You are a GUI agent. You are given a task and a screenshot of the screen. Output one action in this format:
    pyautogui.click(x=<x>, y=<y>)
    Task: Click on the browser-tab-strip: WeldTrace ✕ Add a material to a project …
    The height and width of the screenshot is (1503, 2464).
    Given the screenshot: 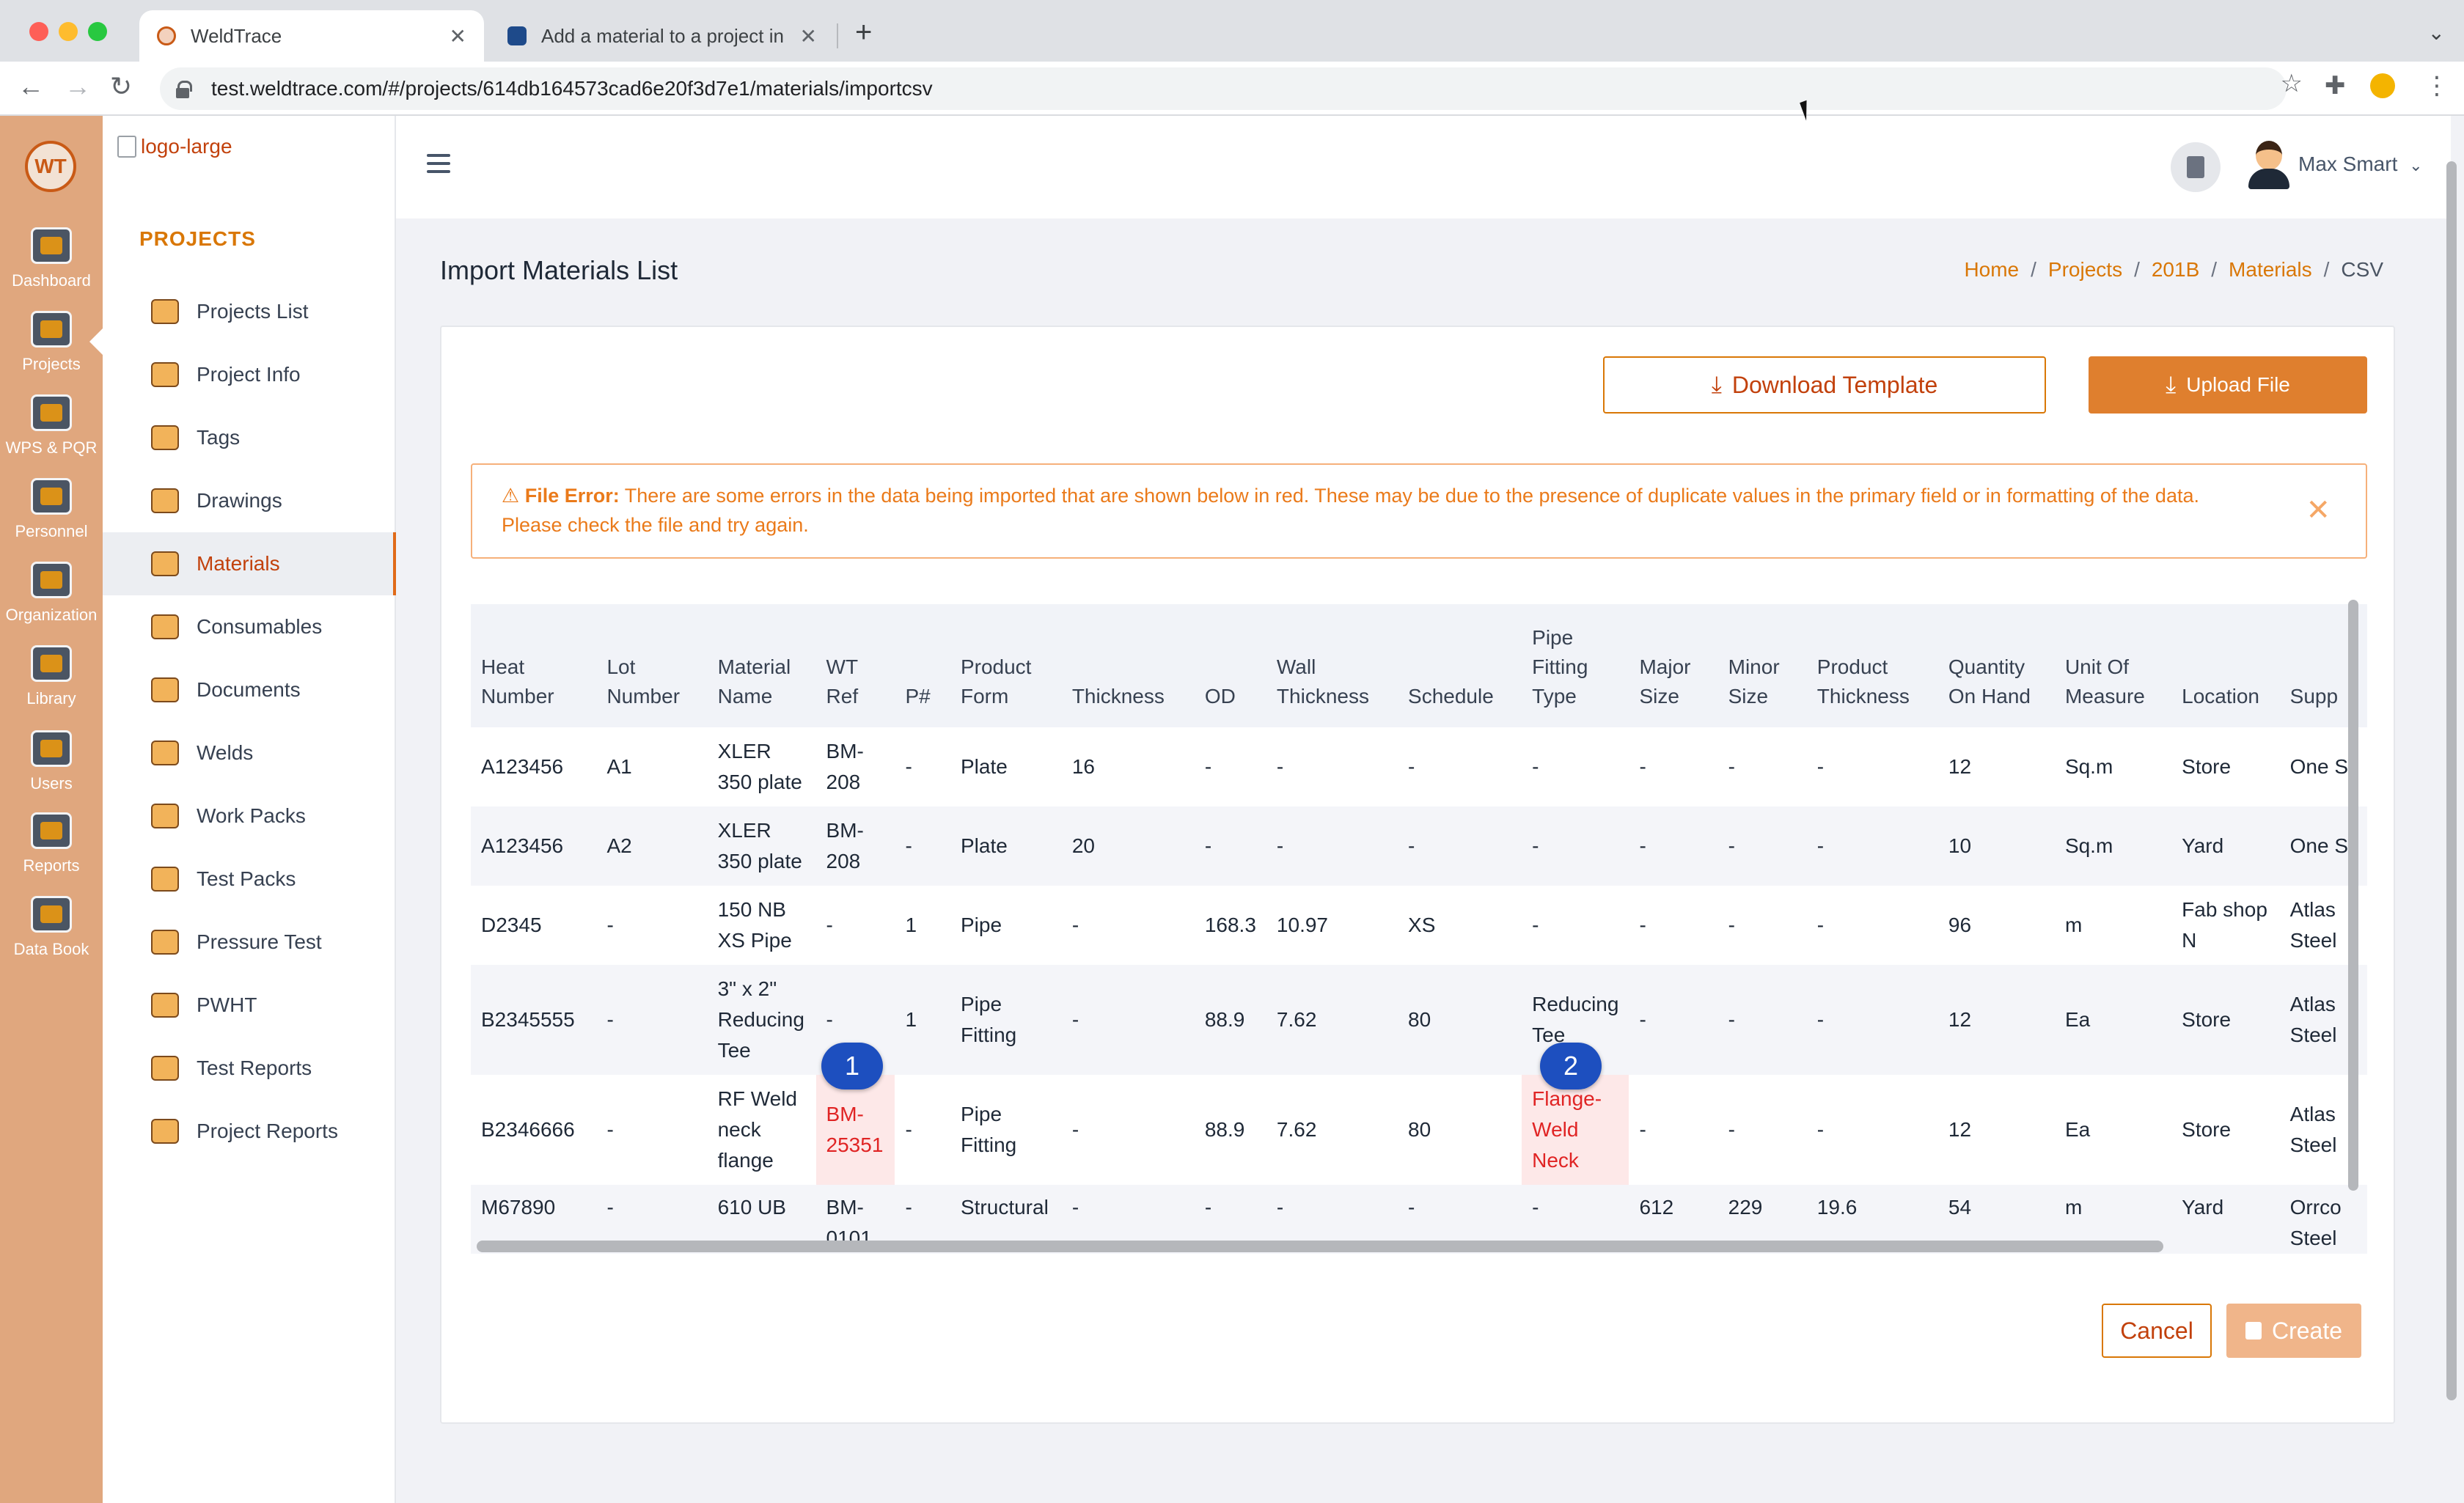 What is the action you would take?
    pyautogui.click(x=1232, y=31)
    